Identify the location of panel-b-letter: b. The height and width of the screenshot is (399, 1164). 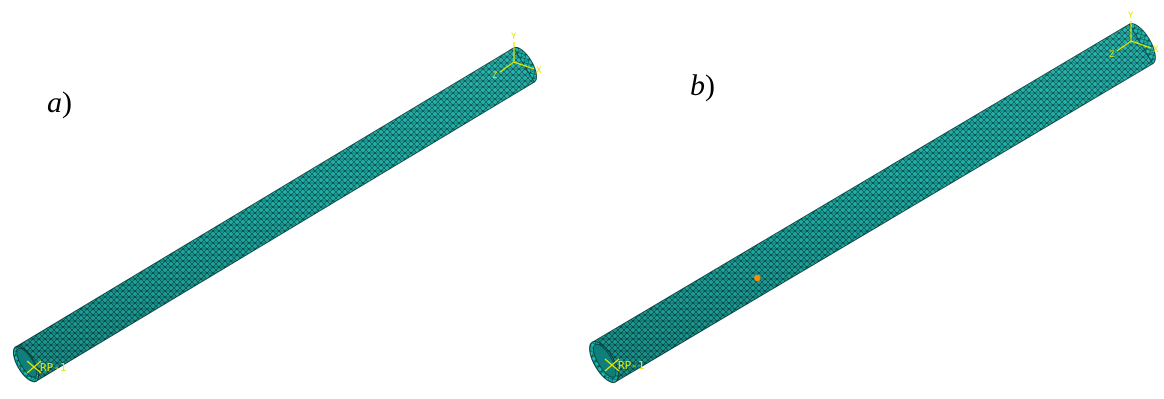
(697, 85).